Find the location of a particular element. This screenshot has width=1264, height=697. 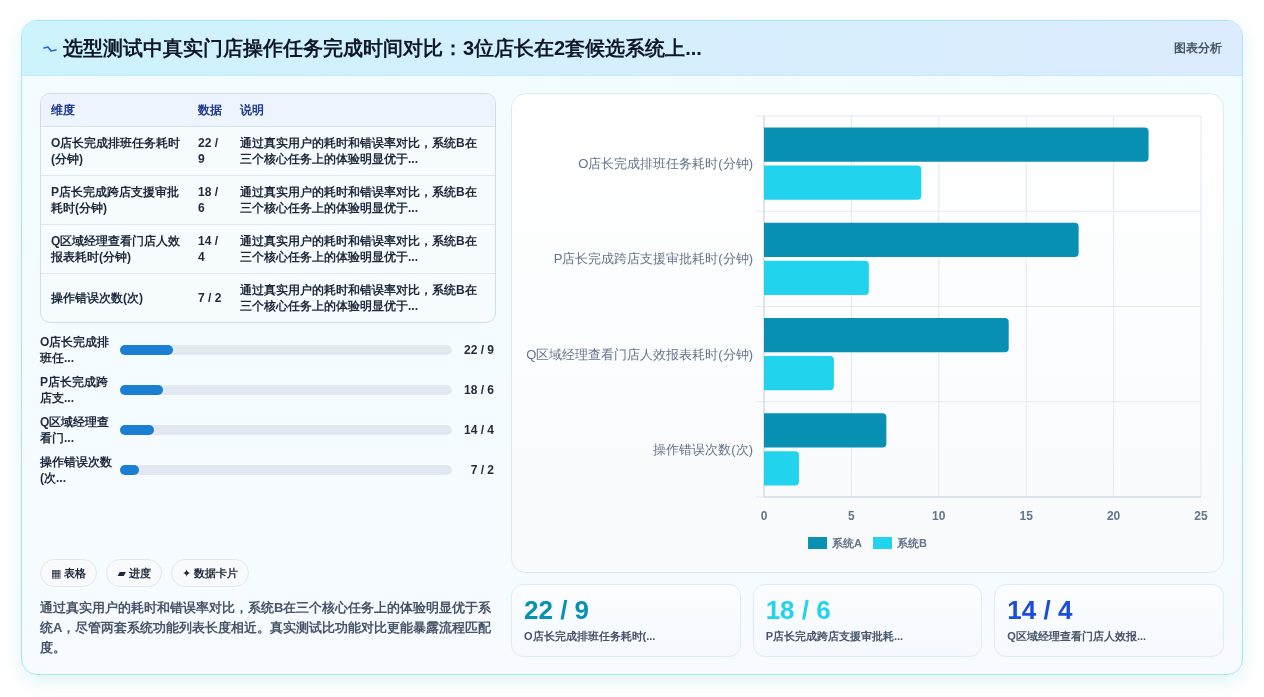

x-tick-label: 15 is located at coordinates (1026, 516).